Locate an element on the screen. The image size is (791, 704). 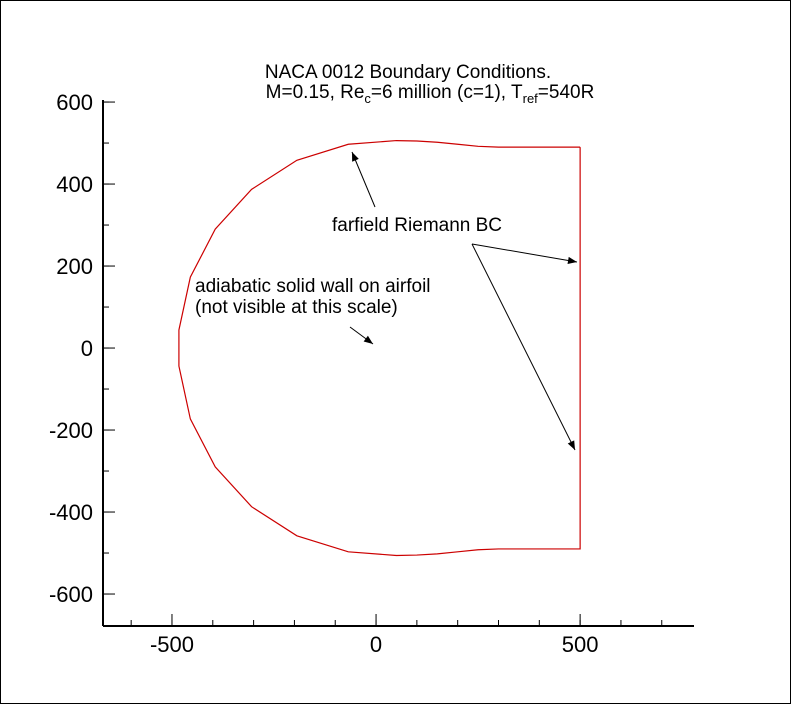
subtitle-part: ref is located at coordinates (531, 98).